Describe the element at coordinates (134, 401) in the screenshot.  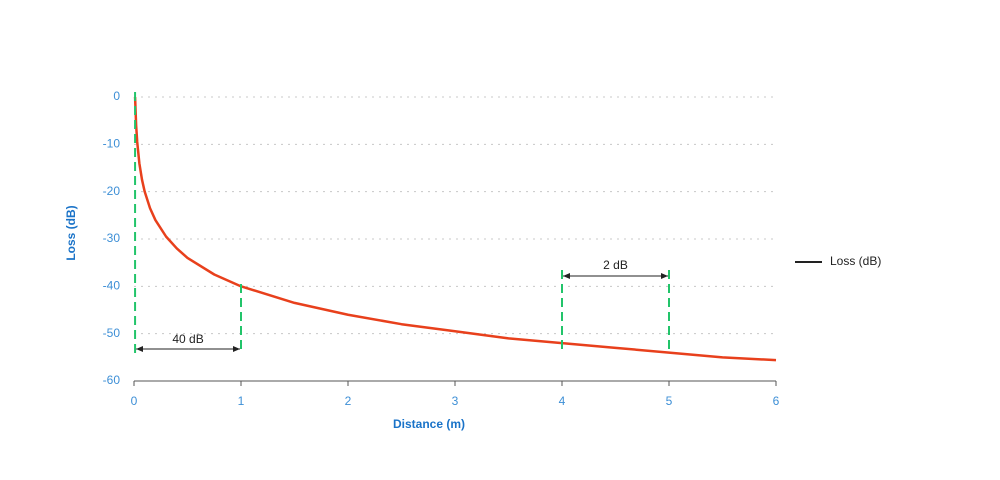
I see `x-tick-label: 0` at that location.